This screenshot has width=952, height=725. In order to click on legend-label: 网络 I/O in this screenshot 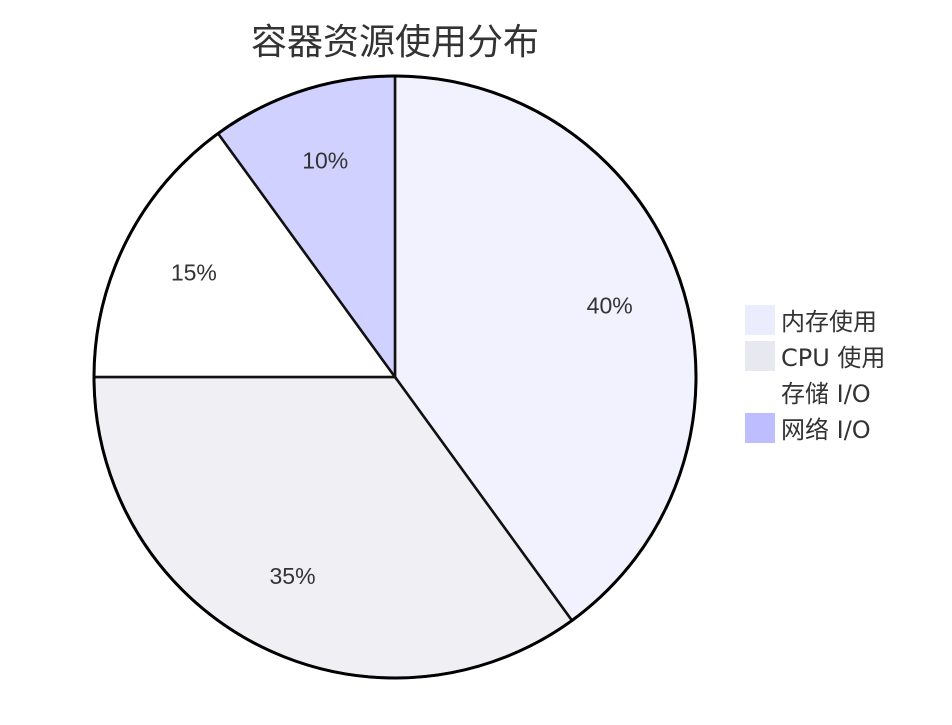, I will do `click(826, 430)`.